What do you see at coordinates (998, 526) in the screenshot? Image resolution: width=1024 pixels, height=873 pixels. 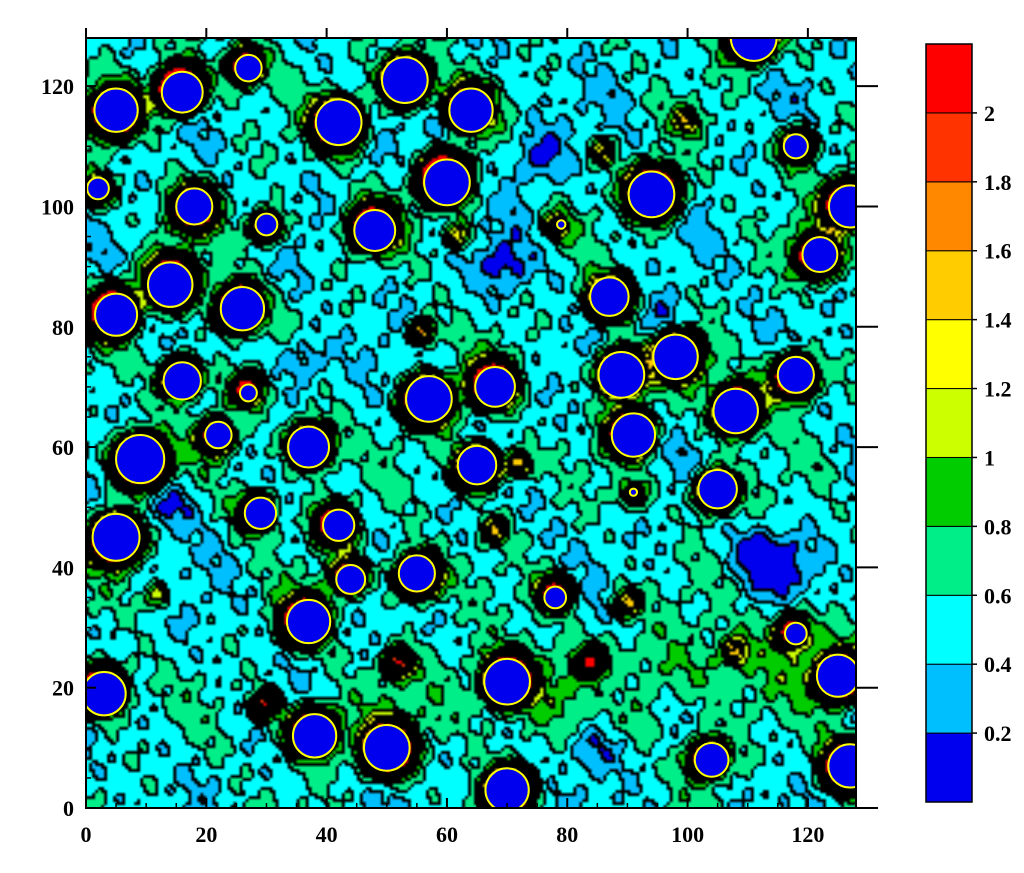 I see `colorbar-label: 0.8` at bounding box center [998, 526].